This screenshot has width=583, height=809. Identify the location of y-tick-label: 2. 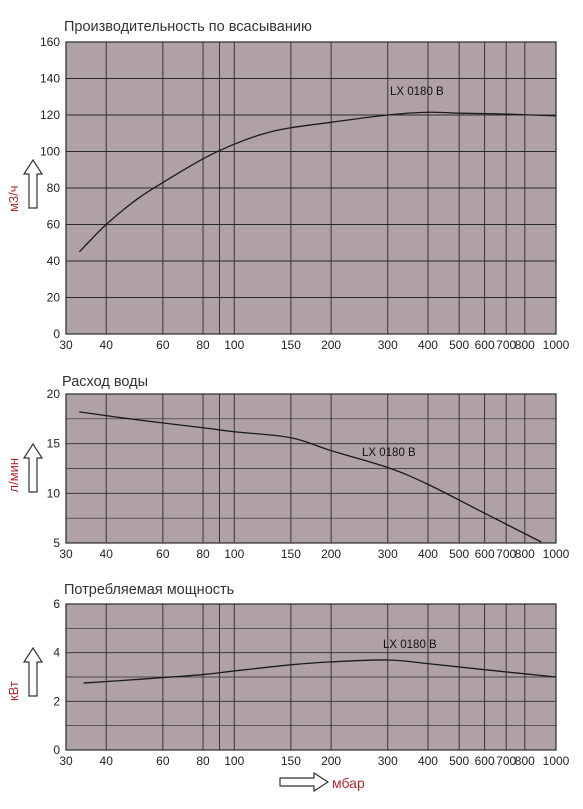
(56, 701).